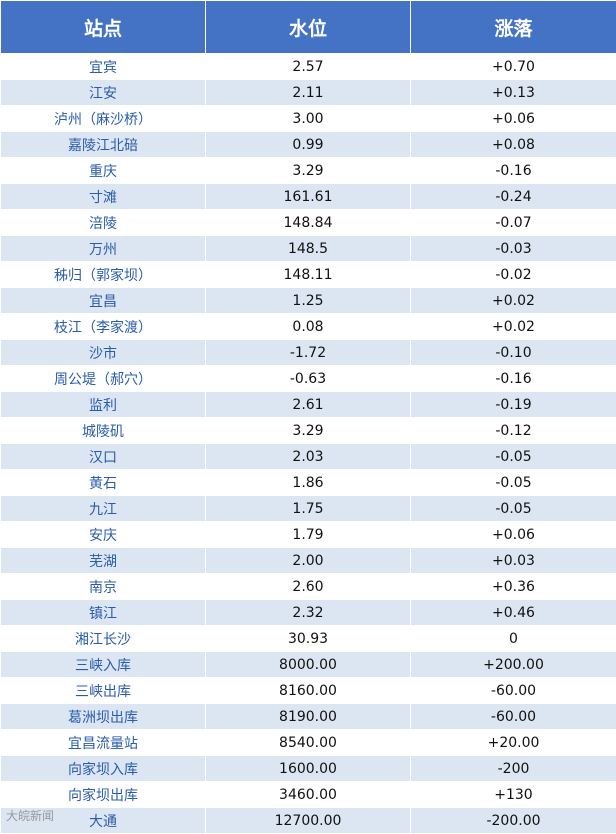 The width and height of the screenshot is (616, 834). I want to click on station-cell: 湘江长沙, so click(103, 639).